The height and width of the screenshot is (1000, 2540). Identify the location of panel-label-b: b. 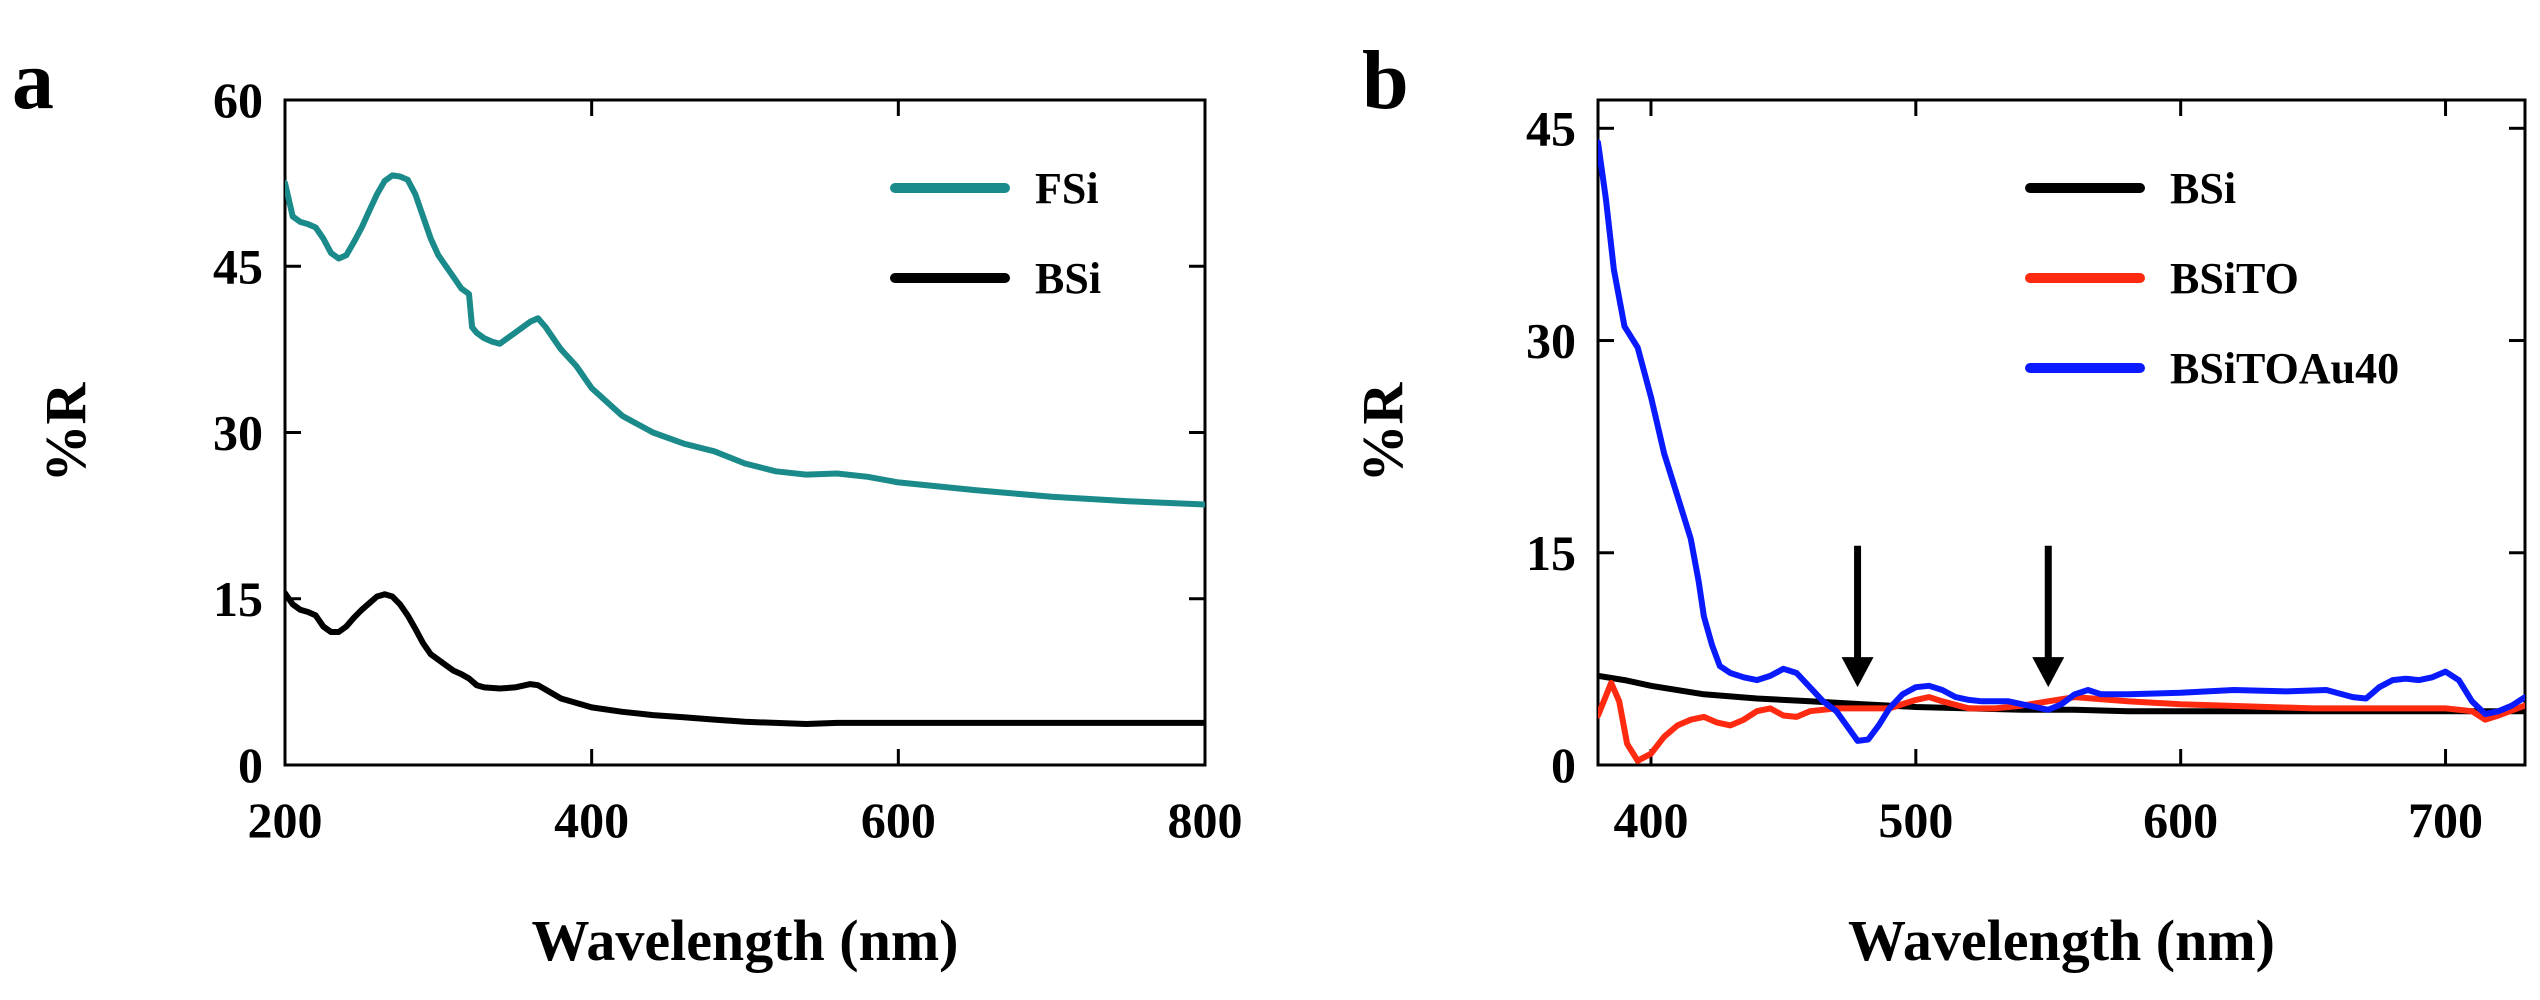
(1385, 80).